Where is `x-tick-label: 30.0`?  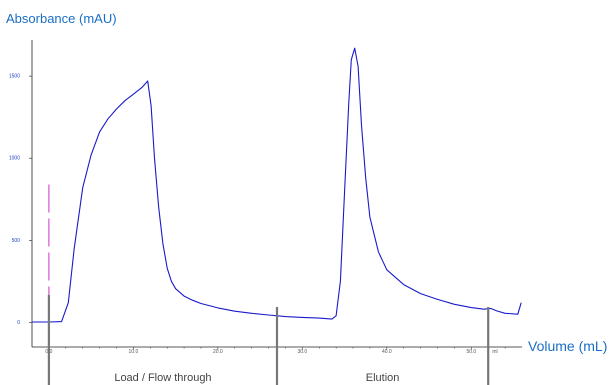 x-tick-label: 30.0 is located at coordinates (302, 352).